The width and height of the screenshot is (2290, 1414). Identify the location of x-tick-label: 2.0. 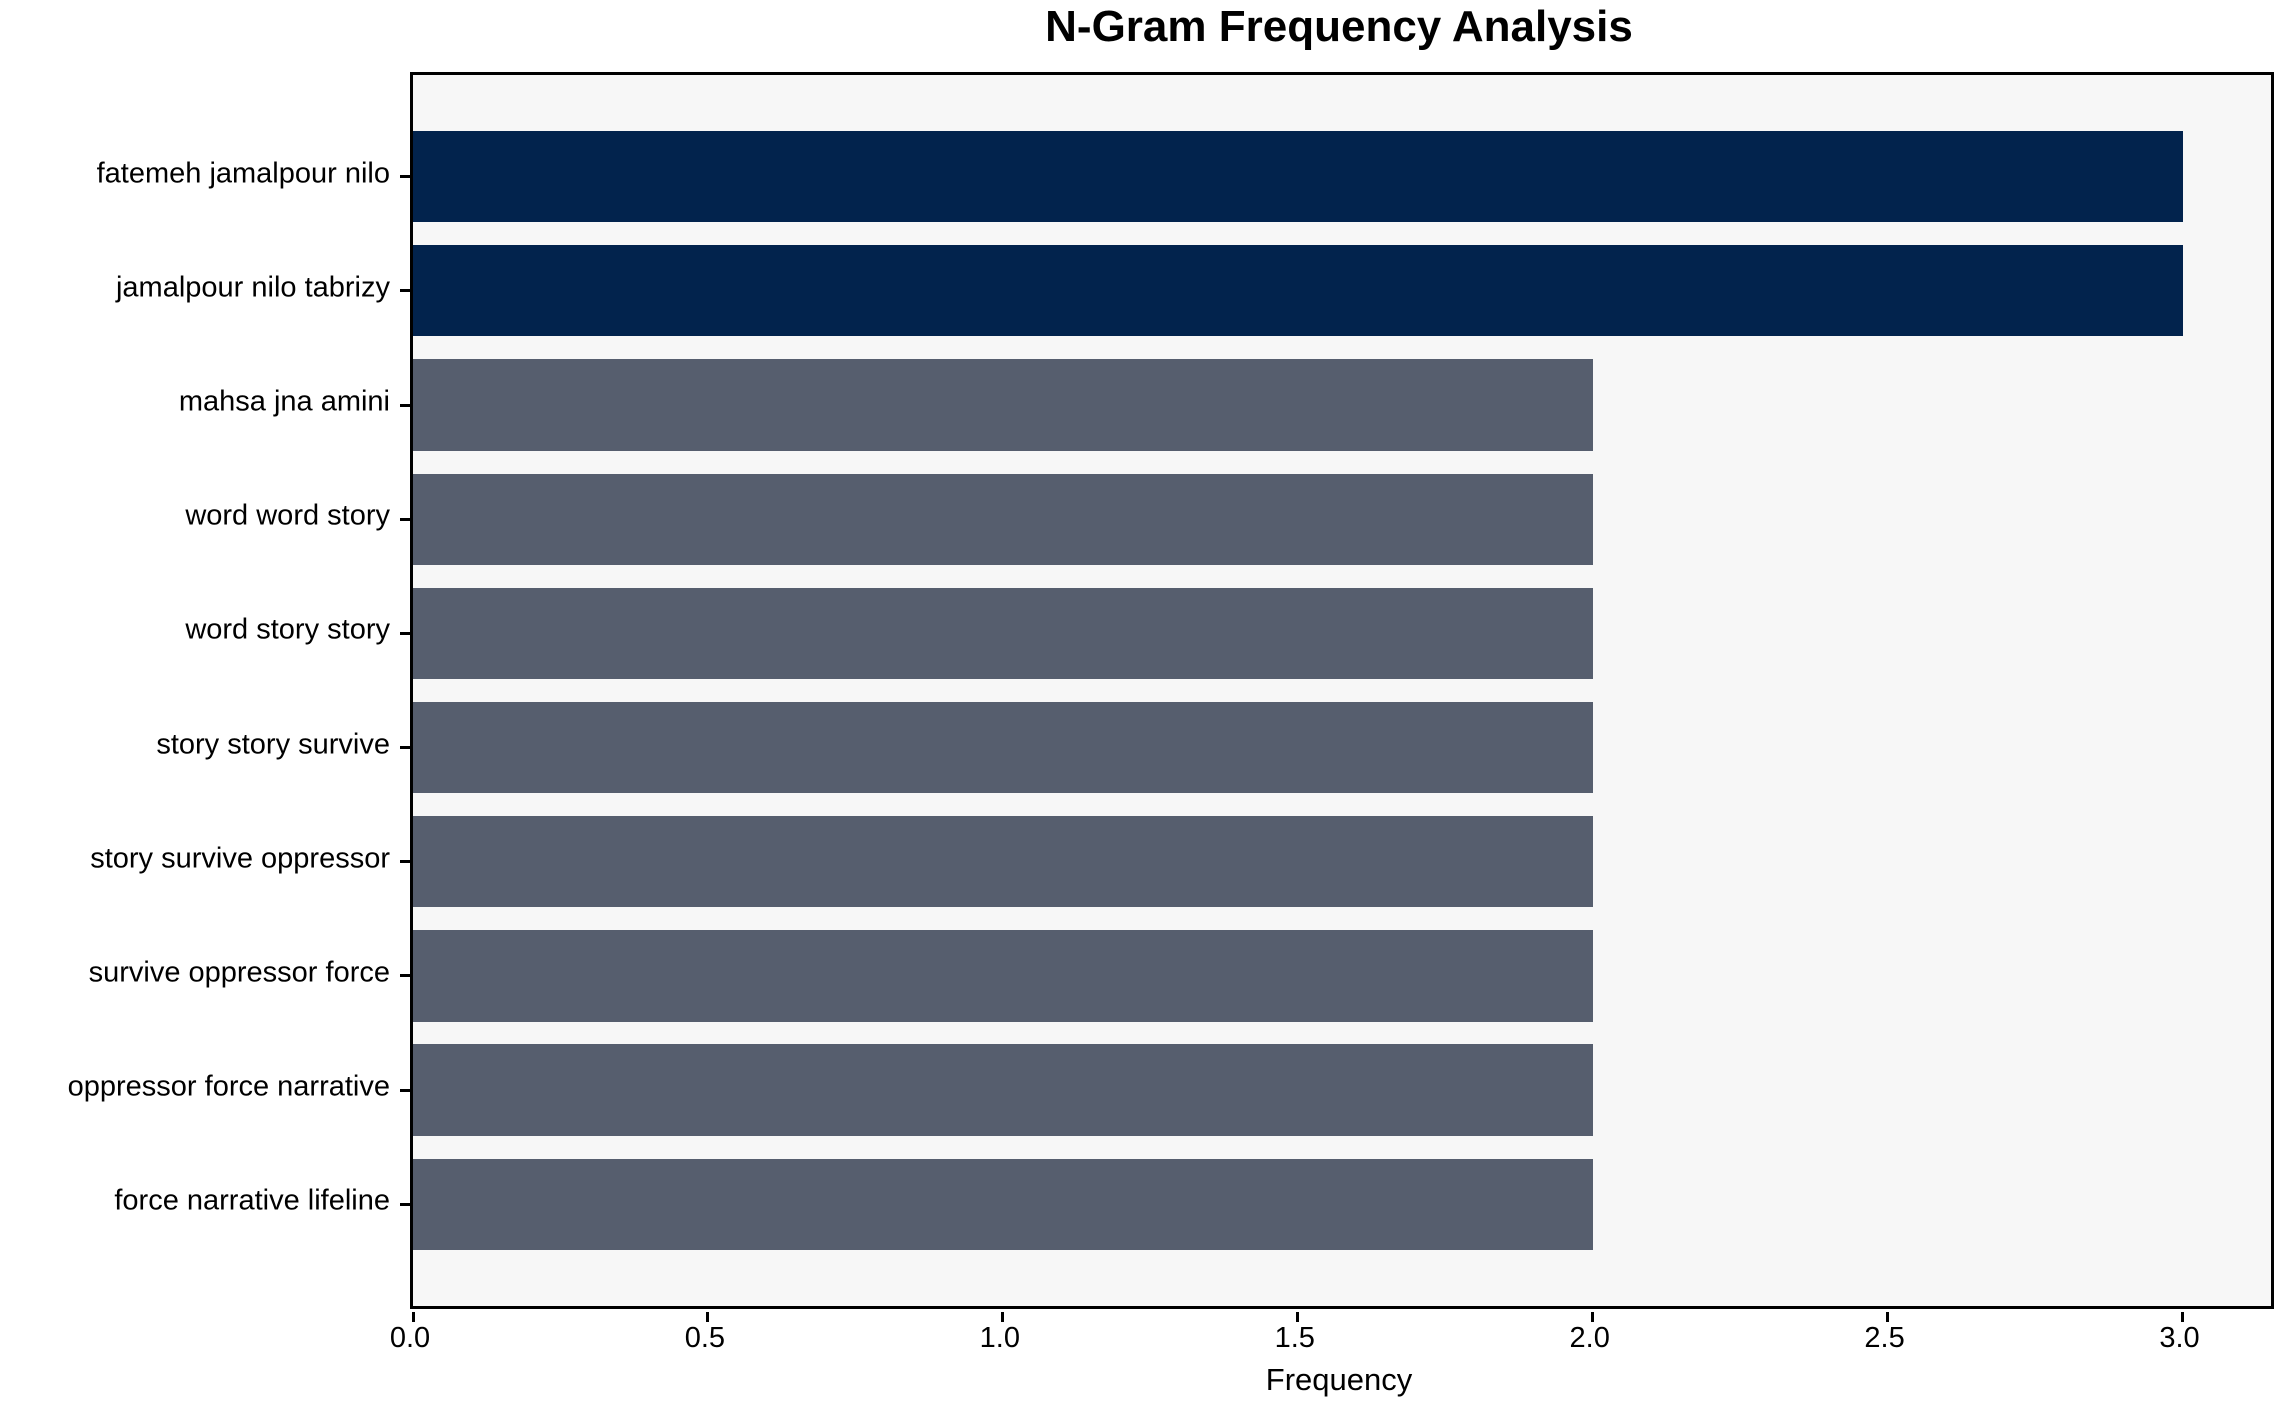
(1589, 1338).